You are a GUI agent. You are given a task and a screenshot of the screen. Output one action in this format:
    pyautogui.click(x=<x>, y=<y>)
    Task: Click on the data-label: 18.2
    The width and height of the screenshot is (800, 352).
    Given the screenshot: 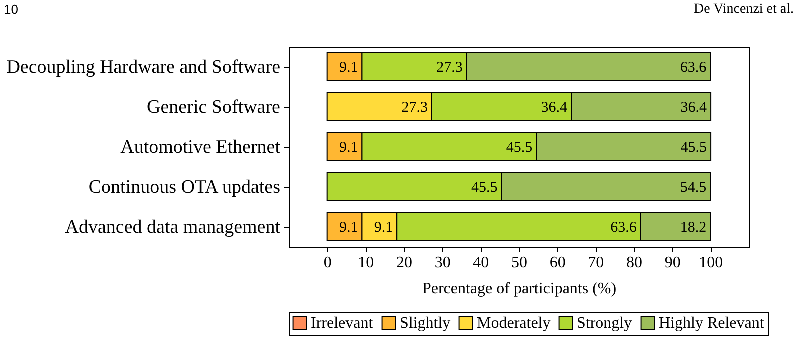 What is the action you would take?
    pyautogui.click(x=693, y=228)
    